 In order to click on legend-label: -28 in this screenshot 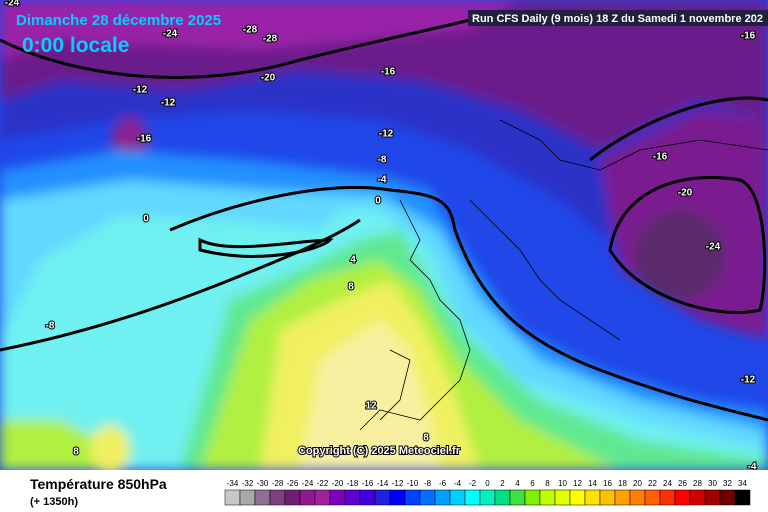, I will do `click(278, 483)`.